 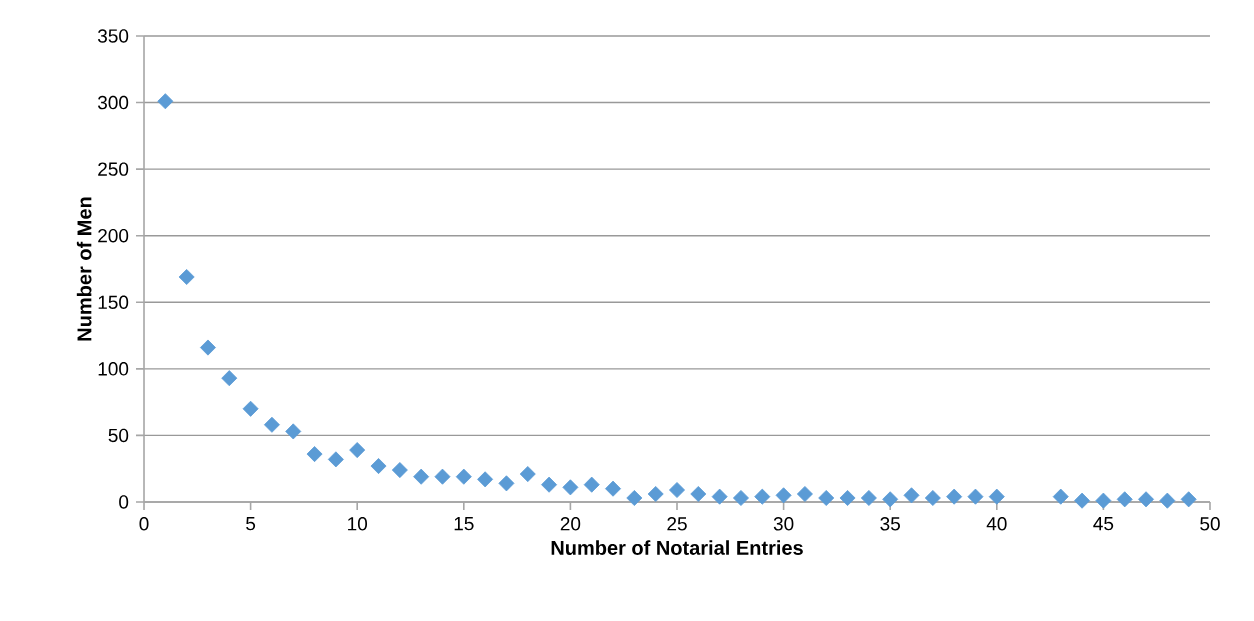 What do you see at coordinates (358, 524) in the screenshot?
I see `x-tick-label: 10` at bounding box center [358, 524].